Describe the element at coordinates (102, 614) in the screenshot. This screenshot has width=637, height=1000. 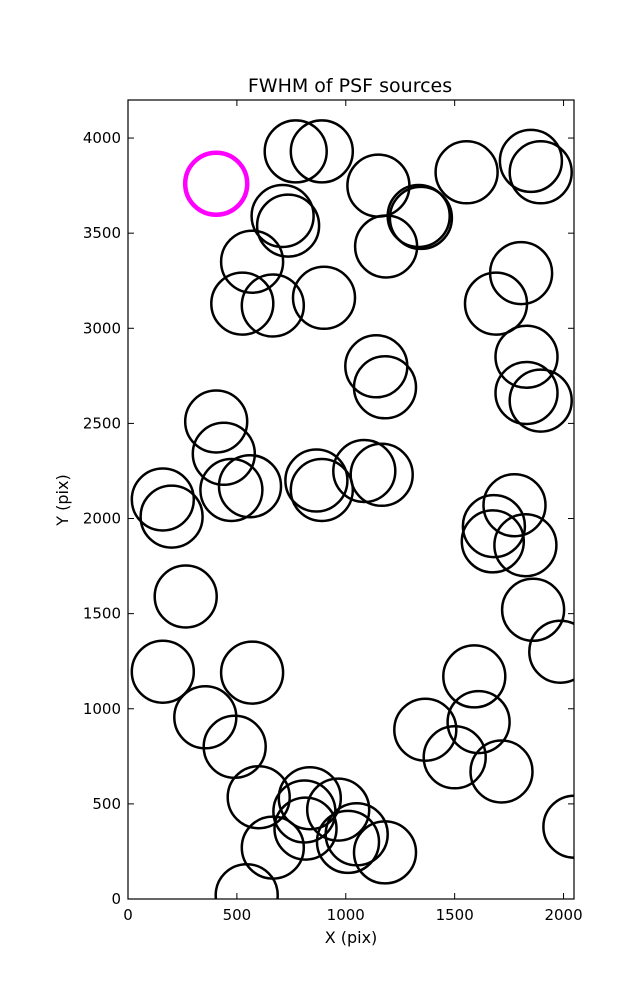
I see `y-tick-label: 1500` at that location.